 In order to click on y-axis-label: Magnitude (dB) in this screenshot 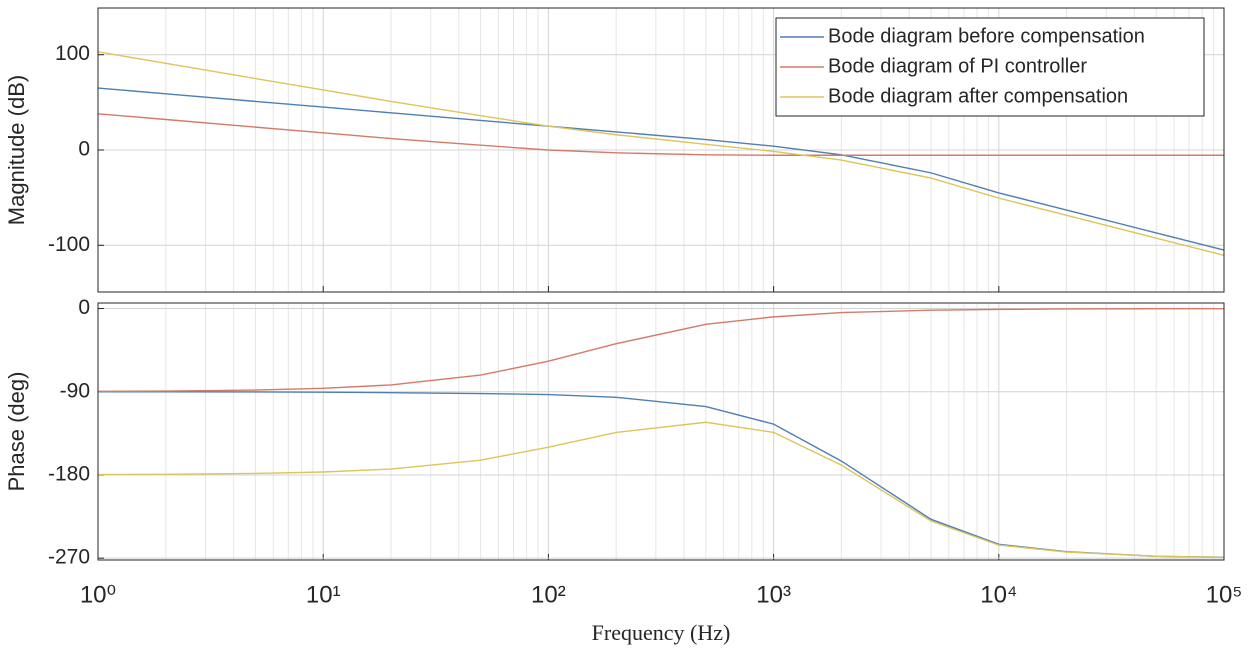, I will do `click(16, 150)`.